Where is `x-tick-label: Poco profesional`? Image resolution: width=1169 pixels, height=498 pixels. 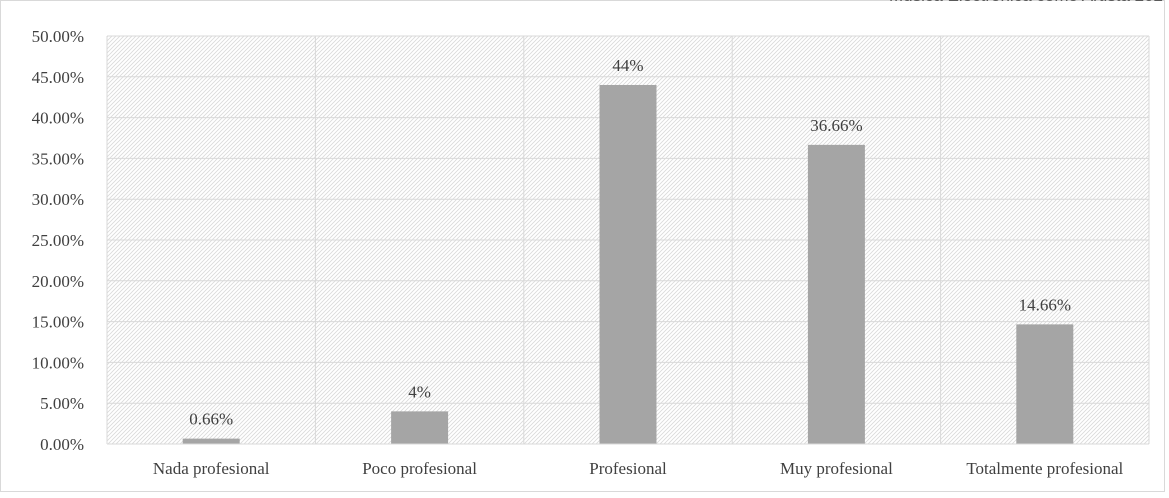 x-tick-label: Poco profesional is located at coordinates (419, 468).